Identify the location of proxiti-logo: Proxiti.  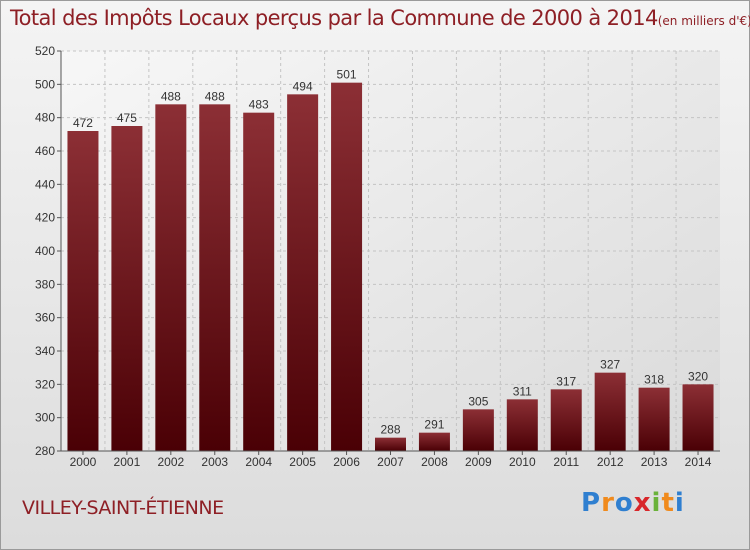
(633, 503).